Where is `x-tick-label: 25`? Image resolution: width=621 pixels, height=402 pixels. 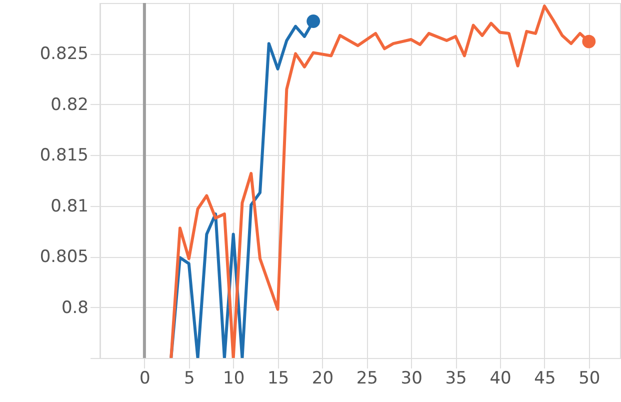 x-tick-label: 25 is located at coordinates (367, 378).